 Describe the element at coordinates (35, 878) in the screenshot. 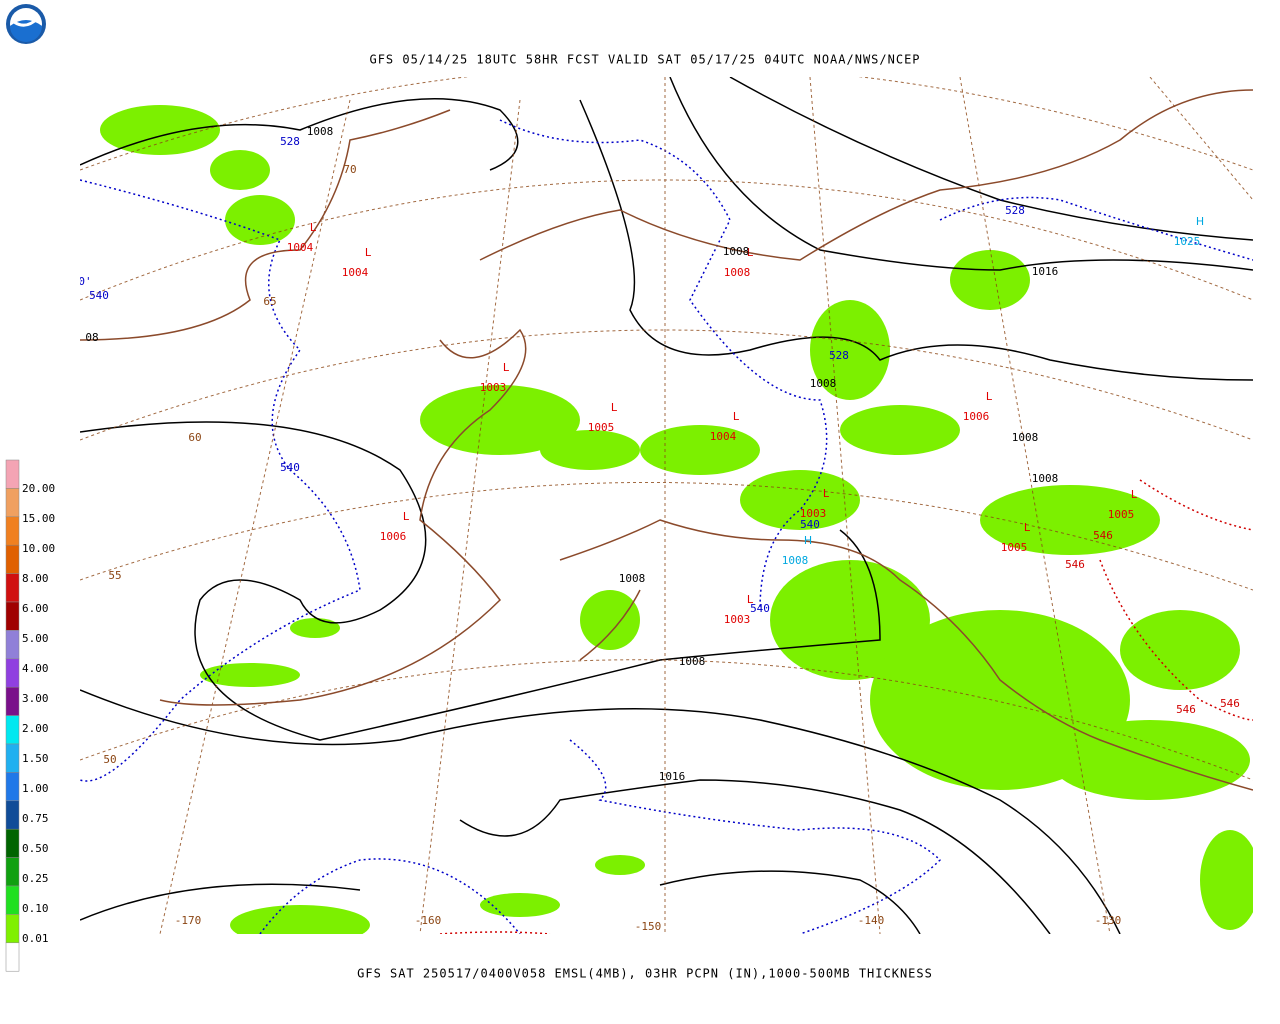

I see `legend-label: 0.25` at that location.